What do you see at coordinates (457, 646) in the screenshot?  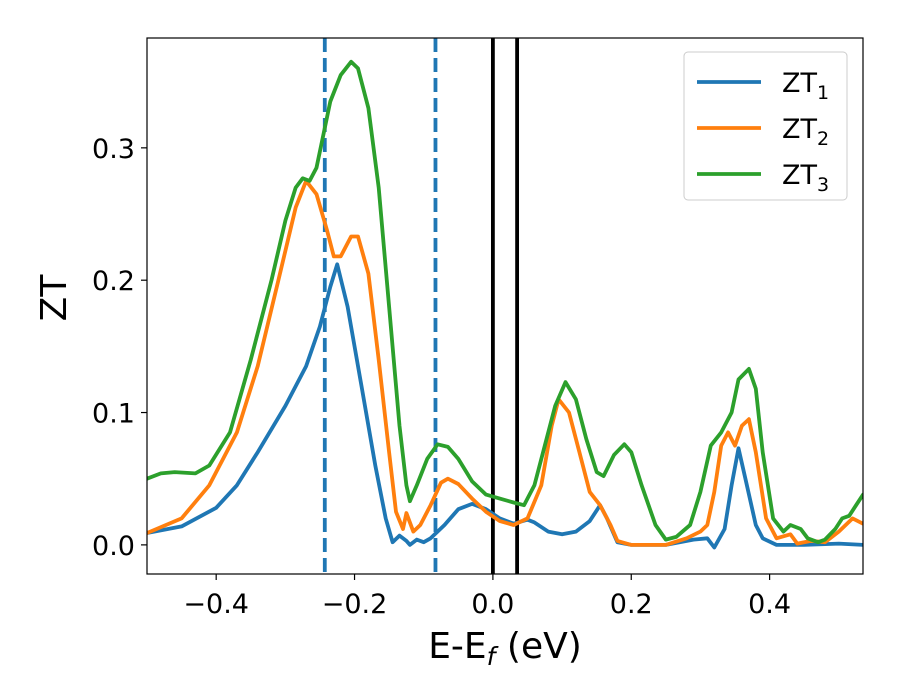 I see `x-axis-label-main: E-E` at bounding box center [457, 646].